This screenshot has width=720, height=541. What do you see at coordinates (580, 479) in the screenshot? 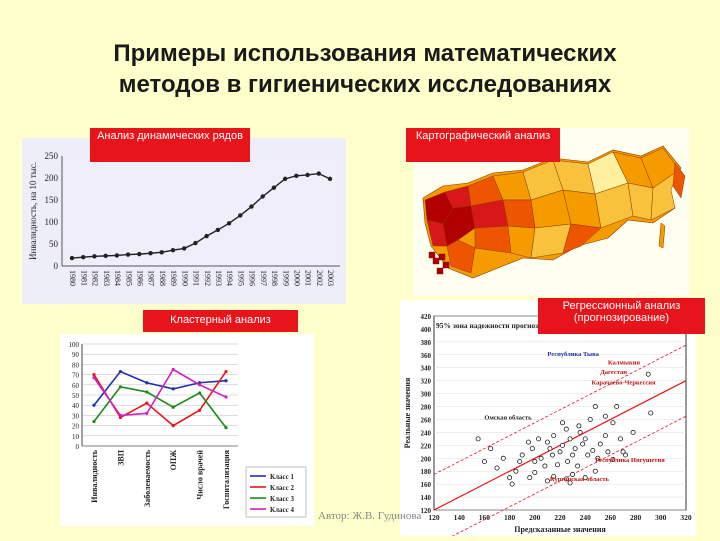
I see `point-annotation: Курганская область` at bounding box center [580, 479].